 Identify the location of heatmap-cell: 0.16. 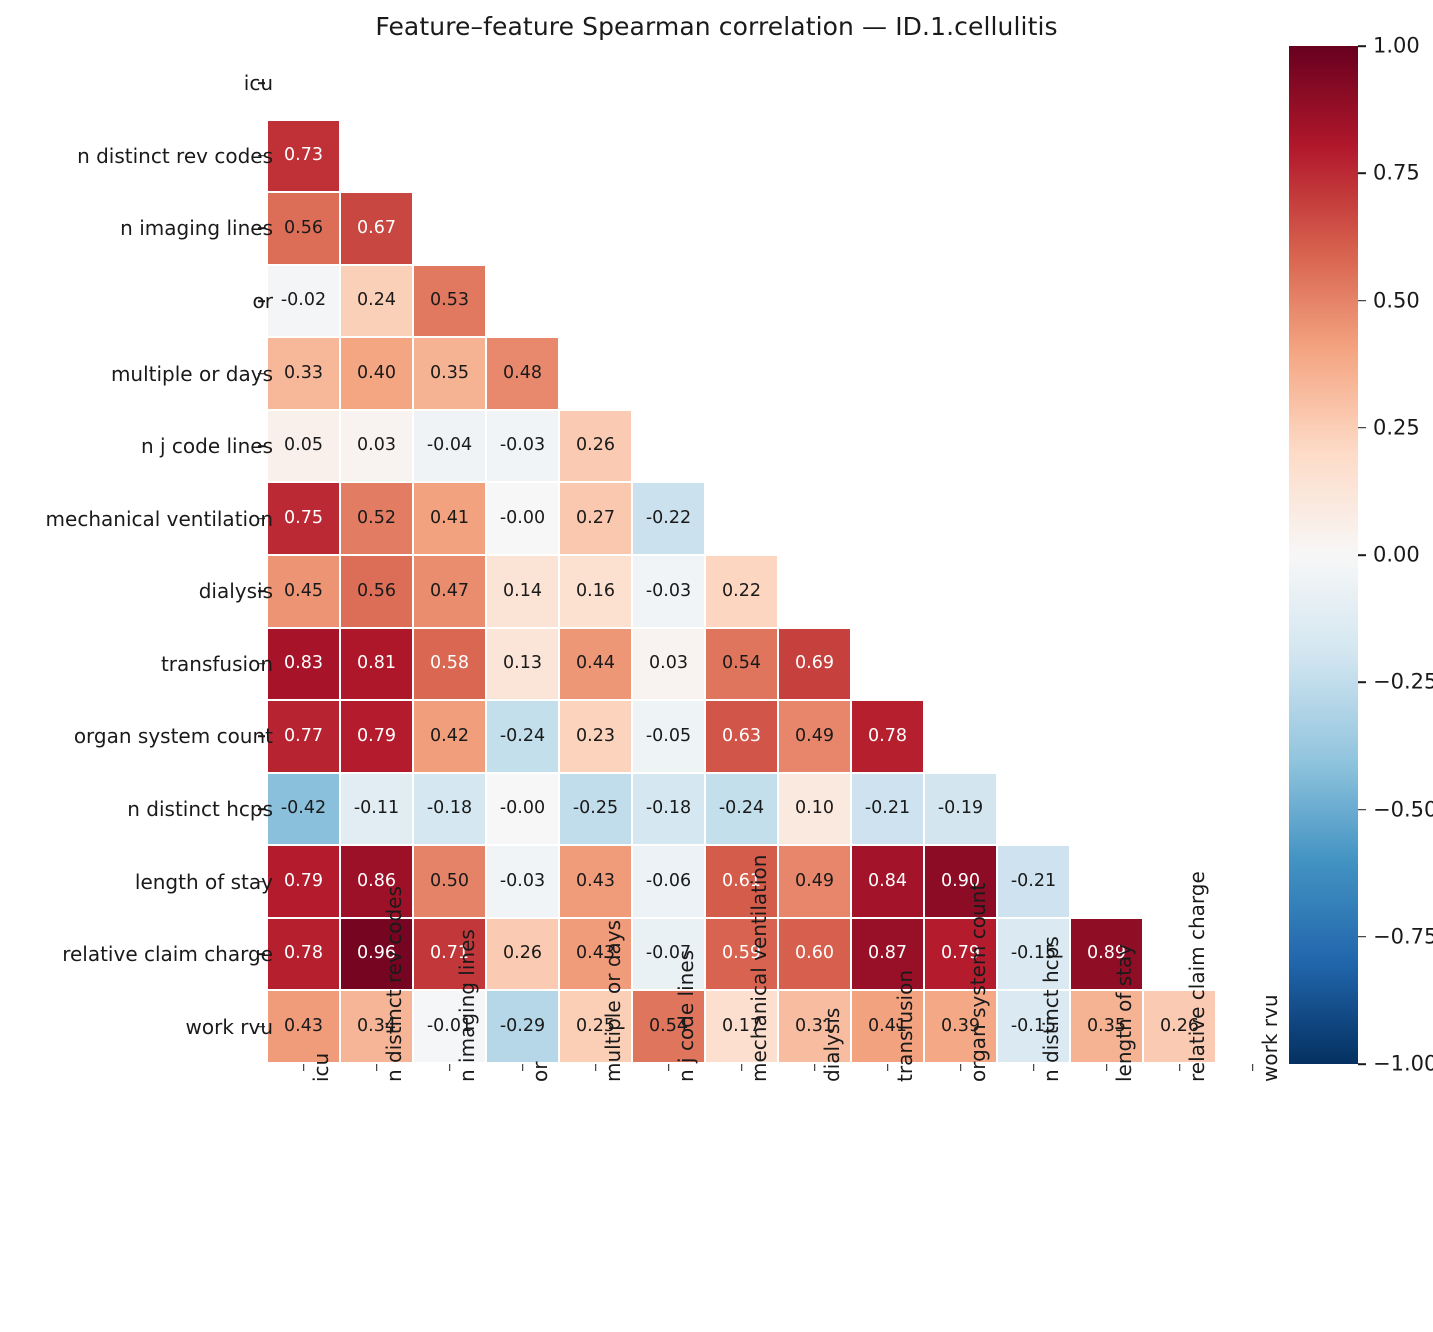
(595, 591).